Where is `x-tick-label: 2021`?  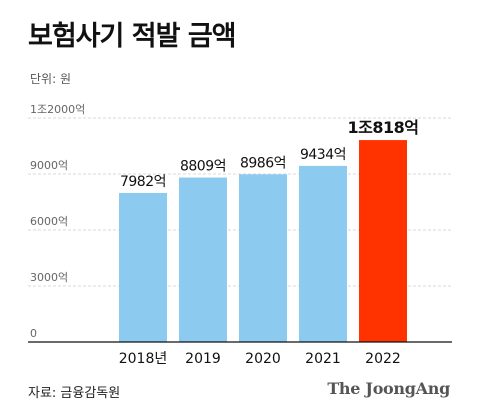
x-tick-label: 2021 is located at coordinates (323, 359).